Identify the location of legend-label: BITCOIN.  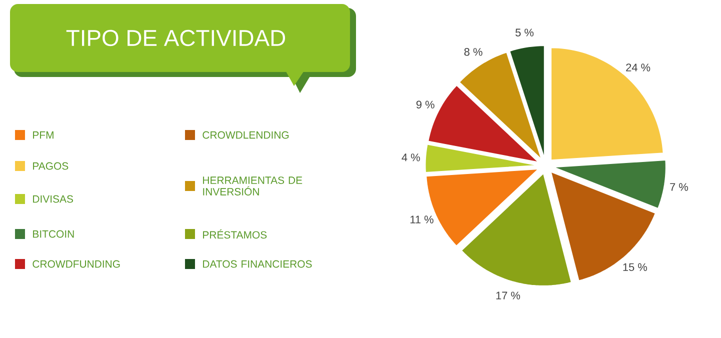
(53, 234).